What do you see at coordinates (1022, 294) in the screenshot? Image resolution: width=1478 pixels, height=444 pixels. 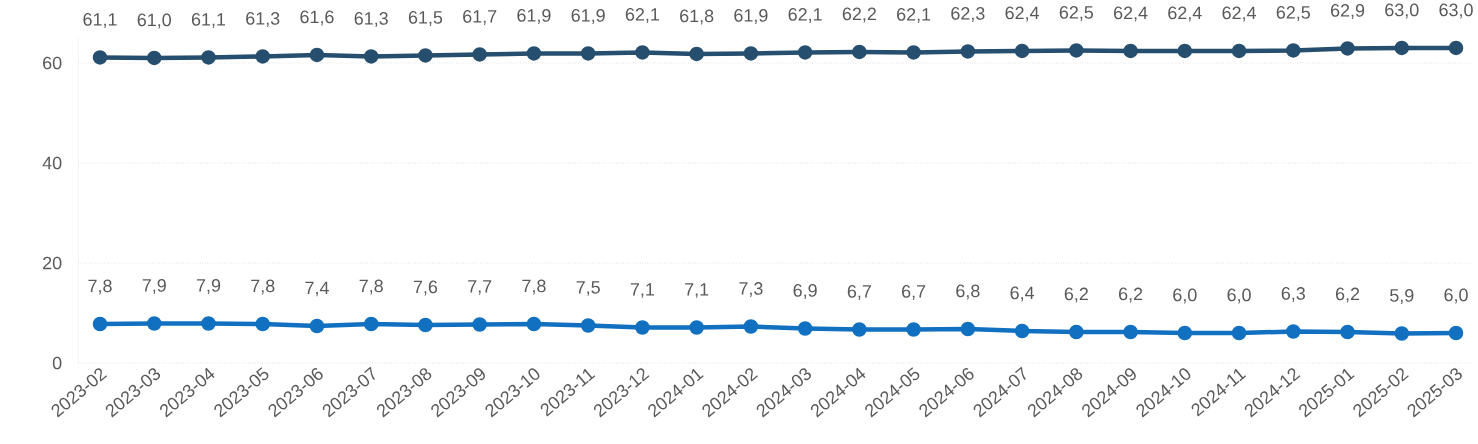 I see `data-label: 6,4` at bounding box center [1022, 294].